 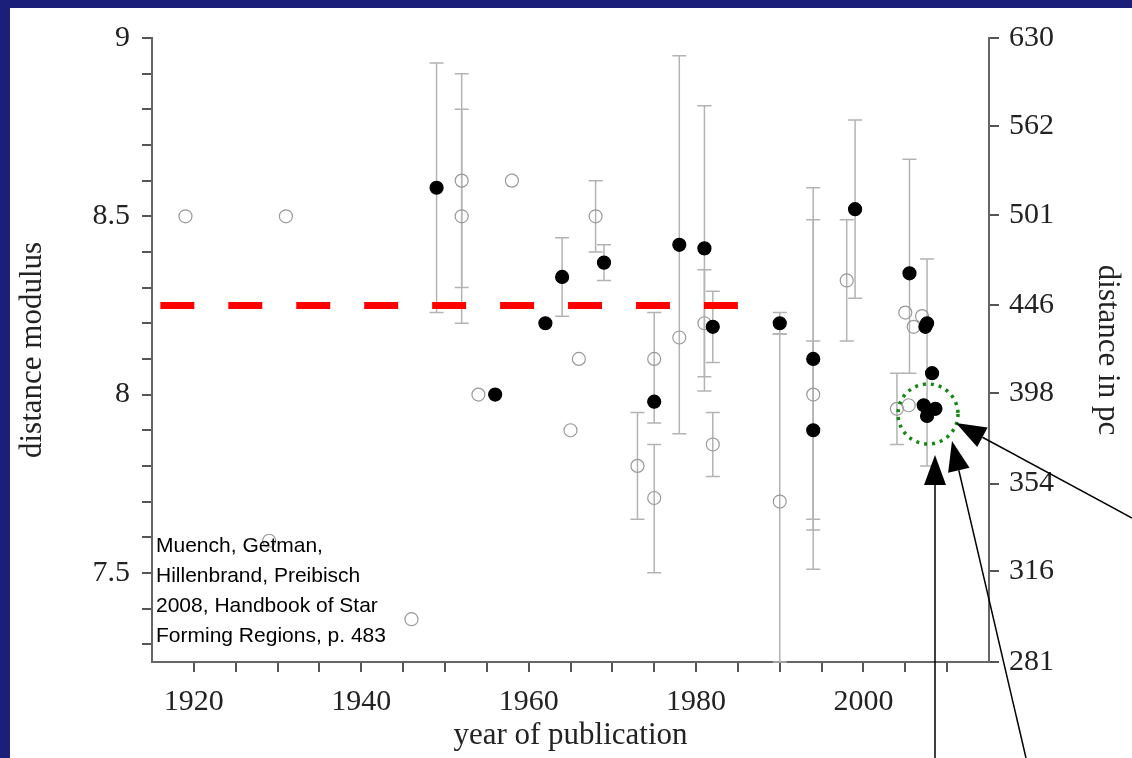 What do you see at coordinates (1031, 124) in the screenshot?
I see `y2-tick-label: 562` at bounding box center [1031, 124].